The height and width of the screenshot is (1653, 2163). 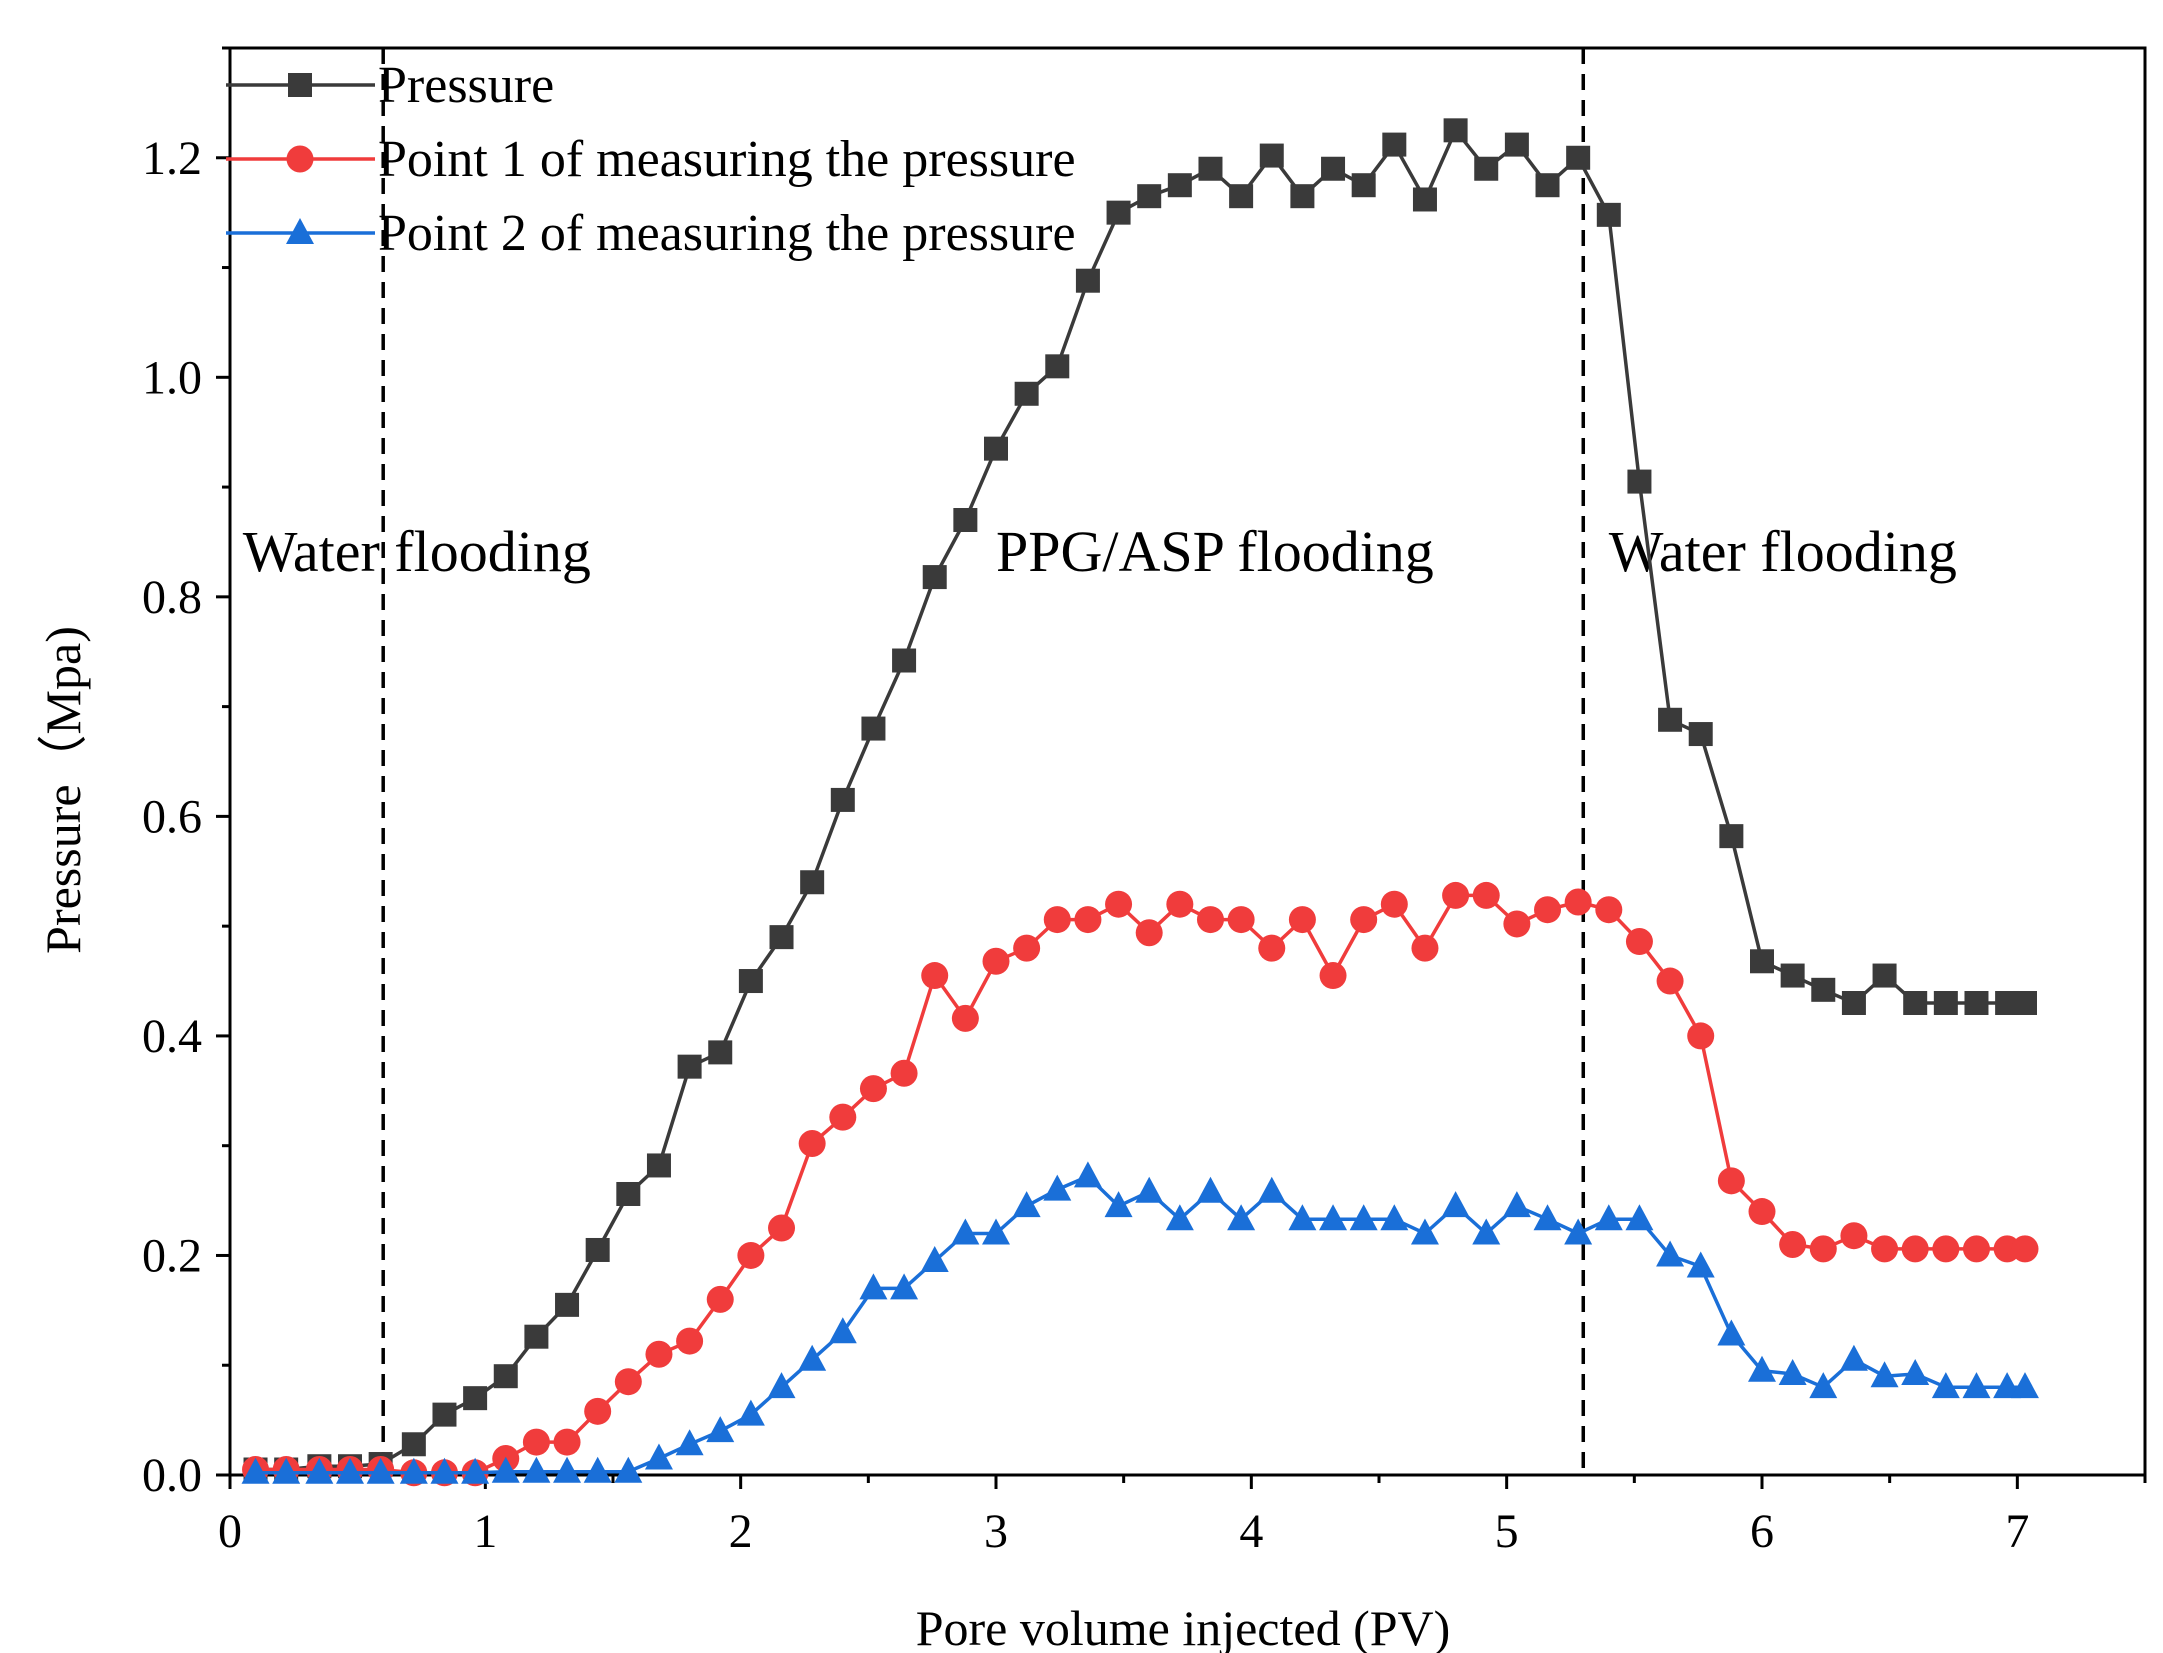 What do you see at coordinates (172, 597) in the screenshot?
I see `y-tick-label: 0.8` at bounding box center [172, 597].